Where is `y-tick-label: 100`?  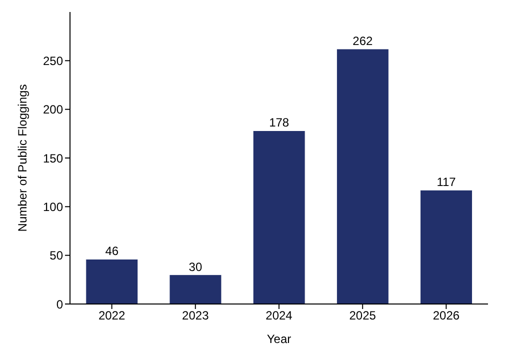
y-tick-label: 100 is located at coordinates (53, 207).